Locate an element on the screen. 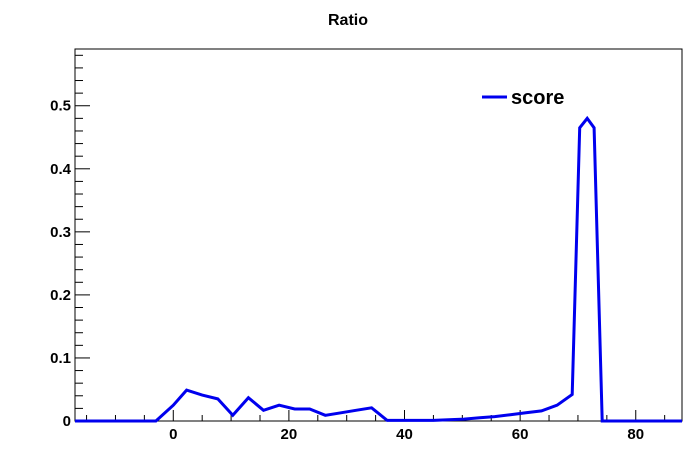 This screenshot has width=696, height=472. x-tick-label: 0 is located at coordinates (173, 434).